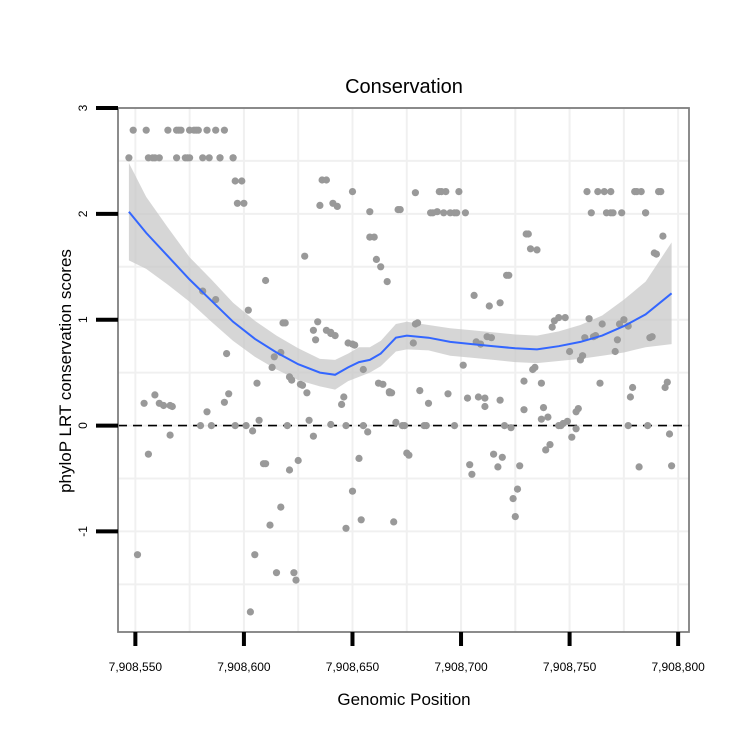  Describe the element at coordinates (97, 320) in the screenshot. I see `y-axis: -1 0 1 2 3` at that location.